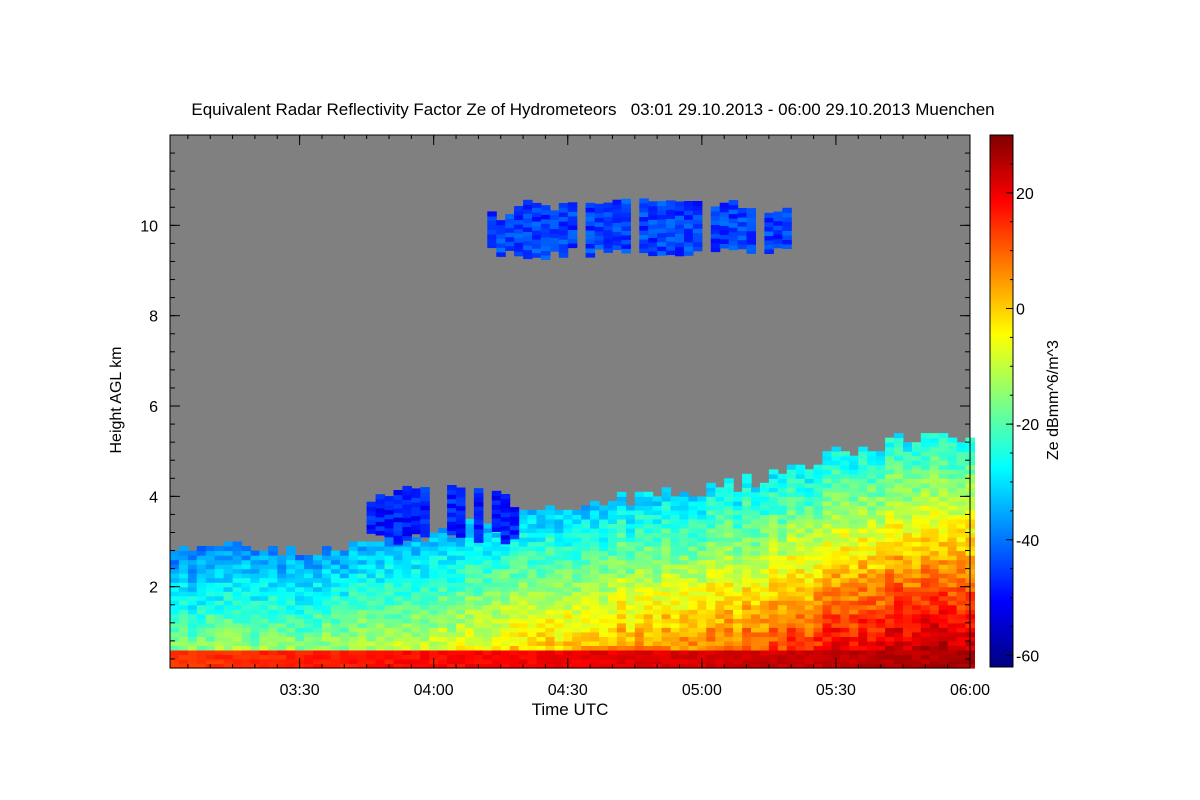 The height and width of the screenshot is (800, 1200). Describe the element at coordinates (729, 648) in the screenshot. I see `heat-cell-1962` at that location.